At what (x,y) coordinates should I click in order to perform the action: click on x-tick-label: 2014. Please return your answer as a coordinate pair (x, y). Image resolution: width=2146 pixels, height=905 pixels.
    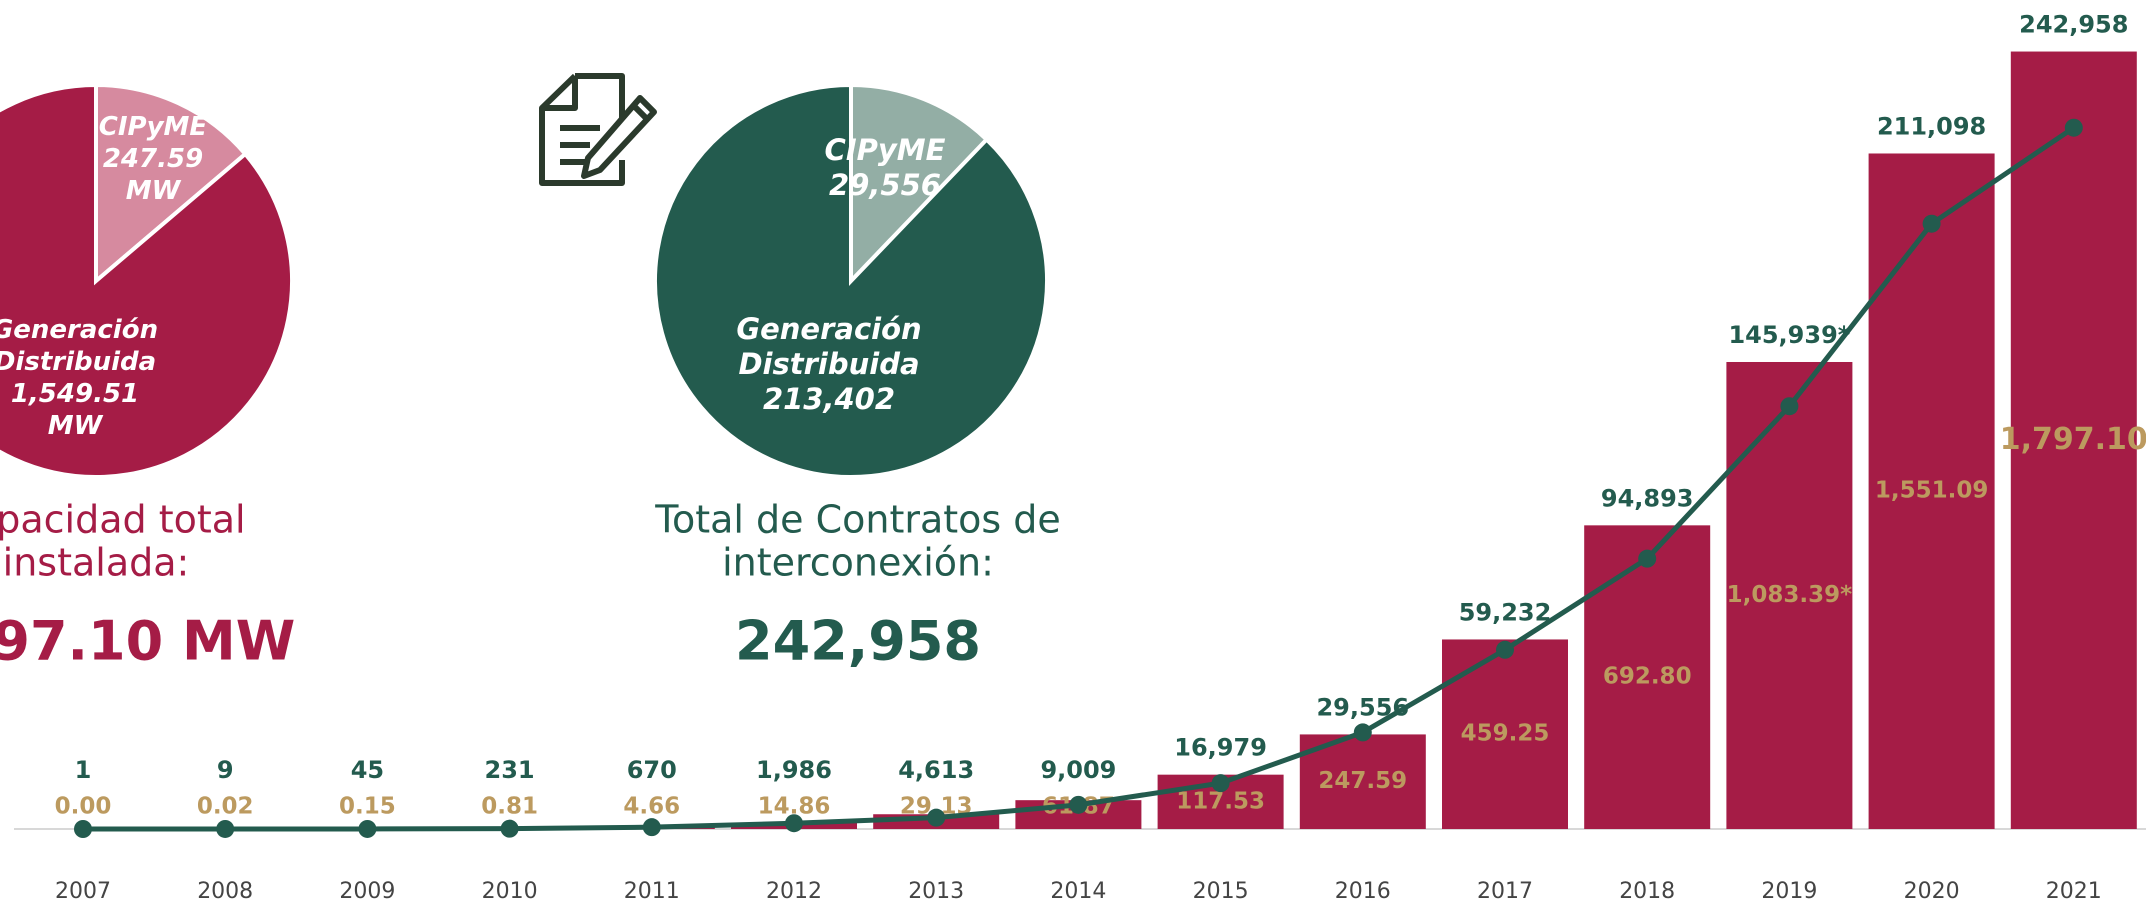
    Looking at the image, I should click on (1078, 891).